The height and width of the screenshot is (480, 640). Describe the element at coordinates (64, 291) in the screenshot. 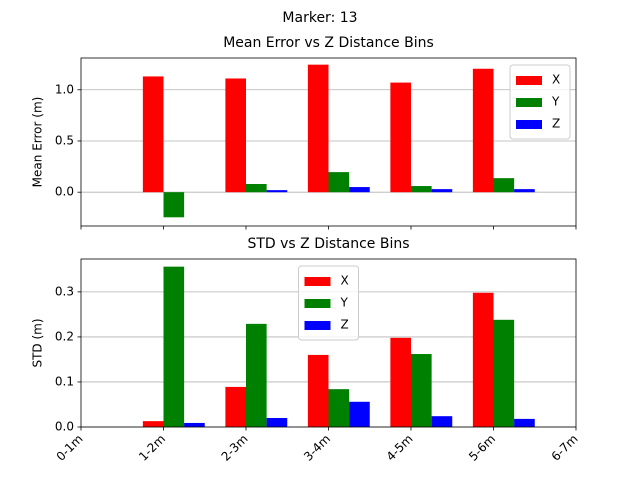

I see `y-tick-label: 0.3` at that location.